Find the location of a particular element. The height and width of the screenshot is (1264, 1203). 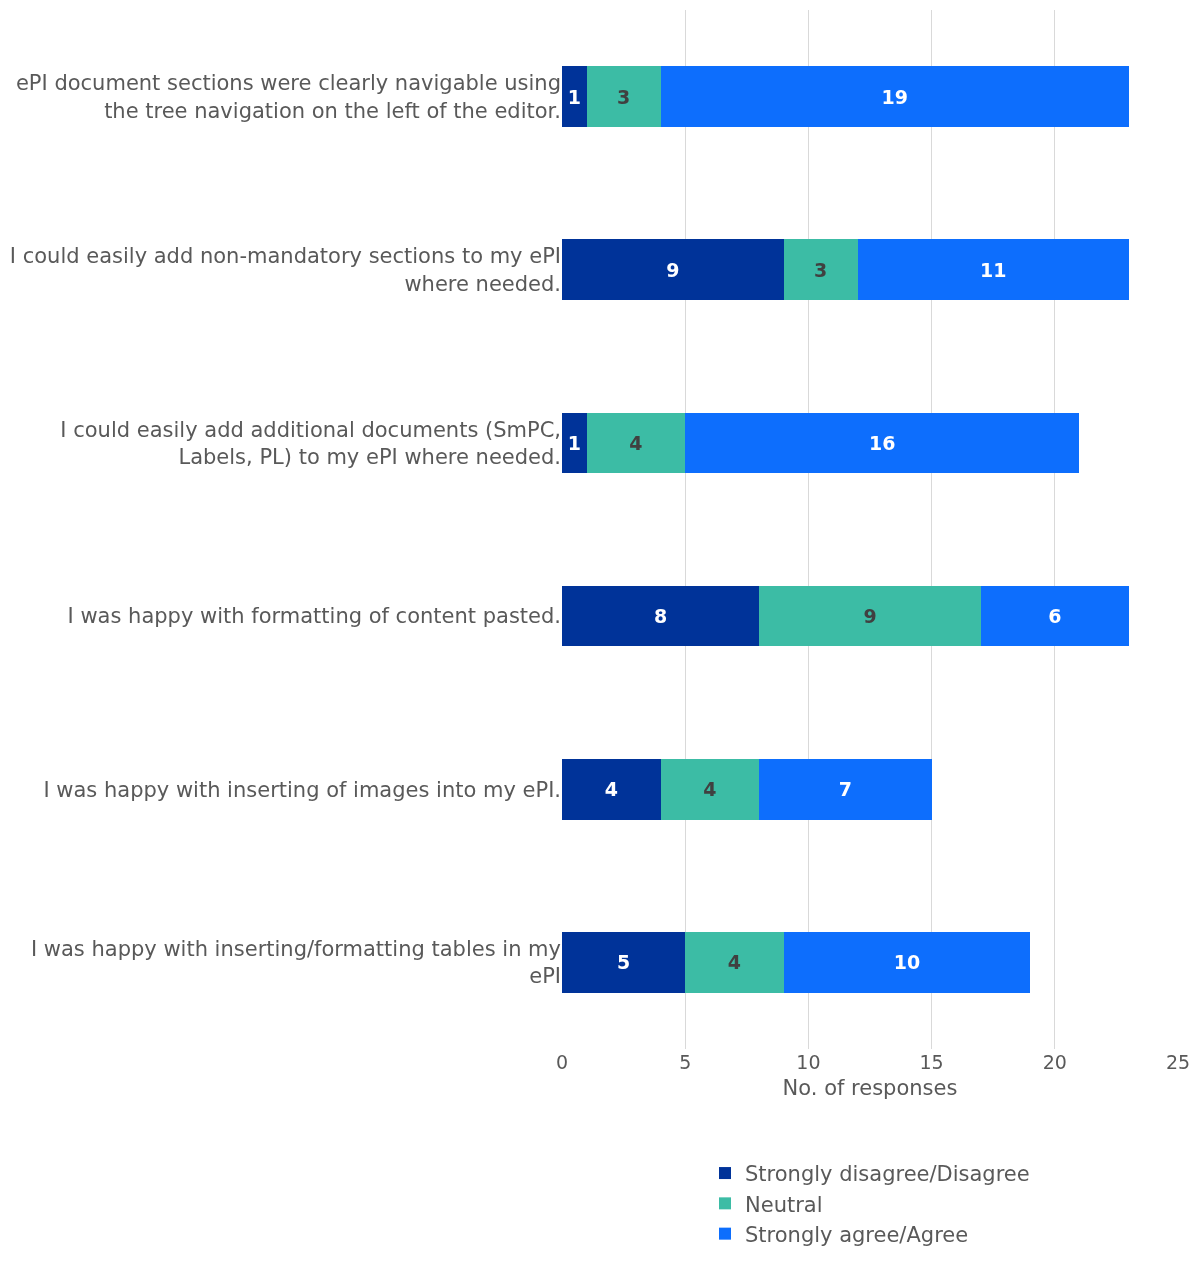

data-label: 8 is located at coordinates (660, 616).